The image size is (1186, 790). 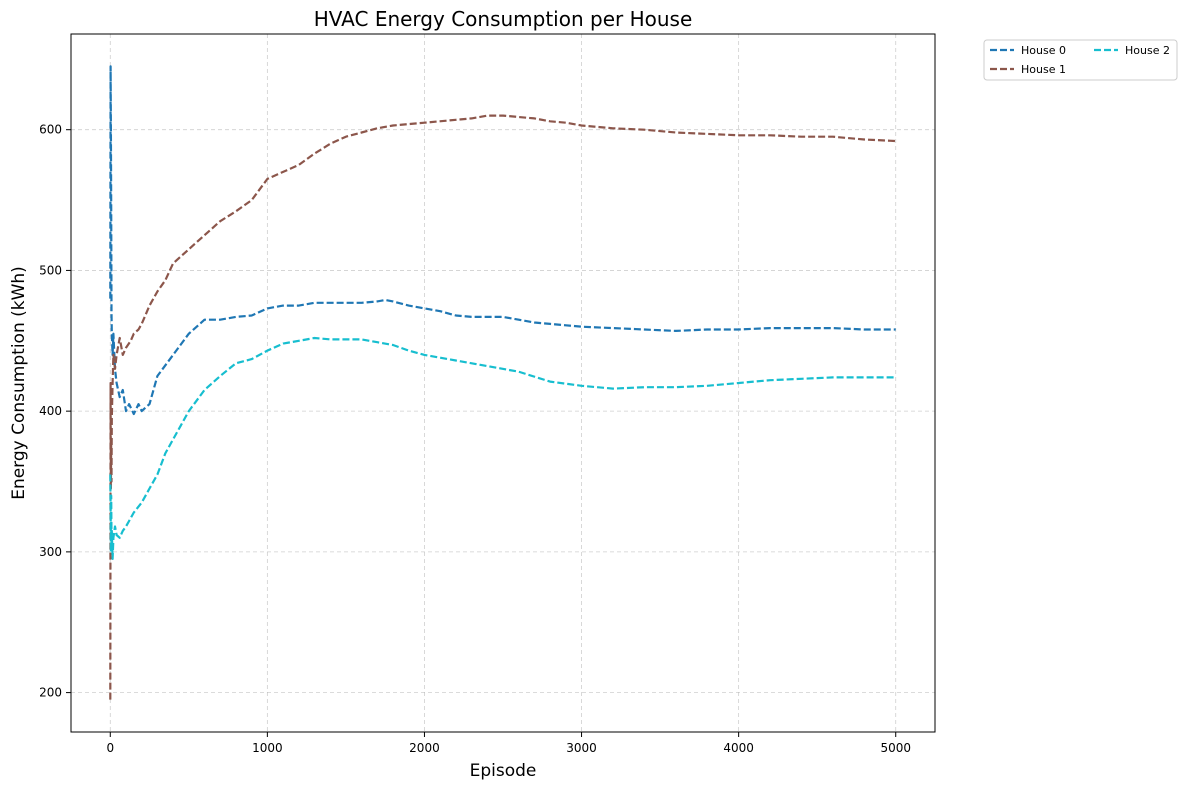 I want to click on legend-frame, so click(x=1080, y=60).